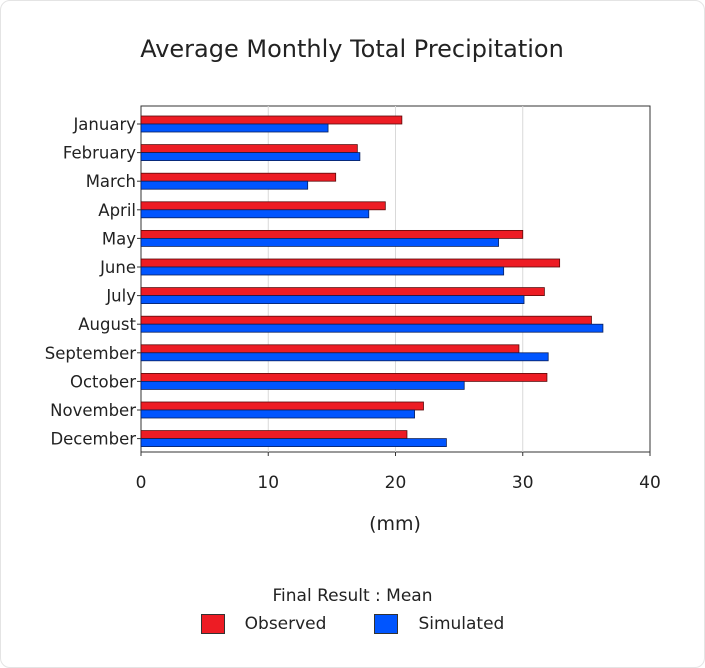 The image size is (705, 668). Describe the element at coordinates (395, 524) in the screenshot. I see `x-axis-label: (mm)` at that location.